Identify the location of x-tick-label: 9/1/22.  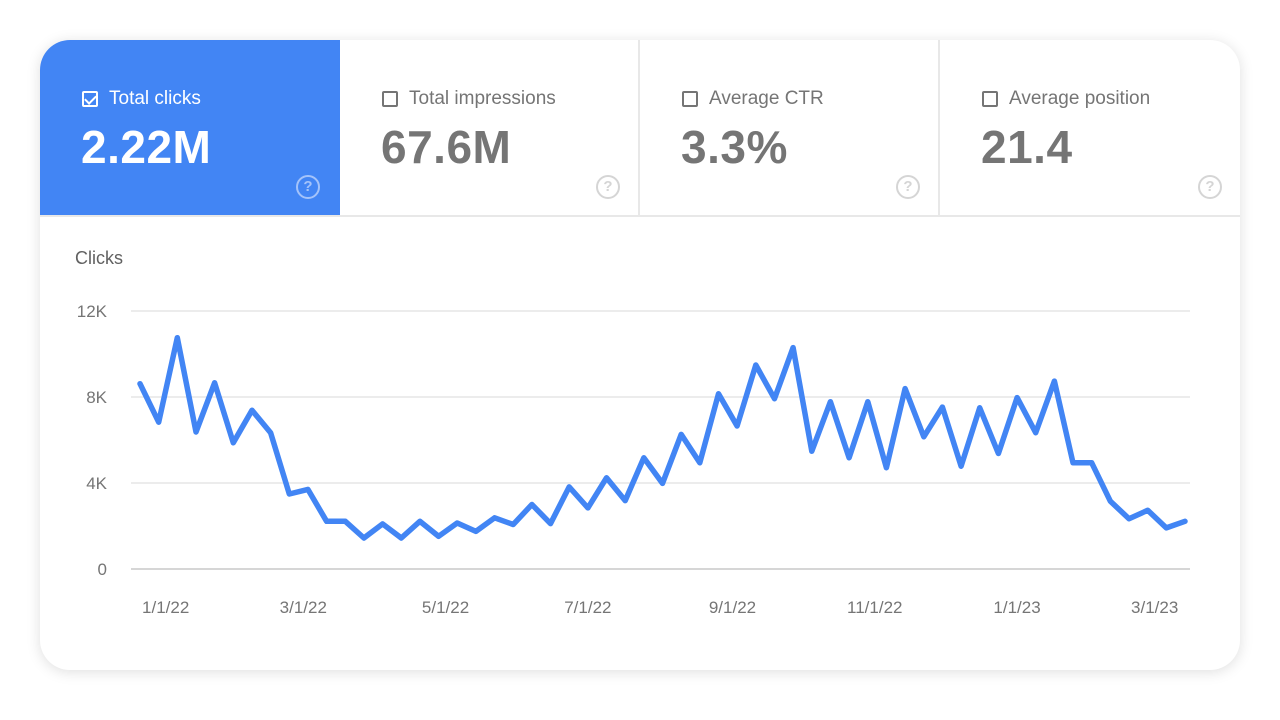
(732, 607).